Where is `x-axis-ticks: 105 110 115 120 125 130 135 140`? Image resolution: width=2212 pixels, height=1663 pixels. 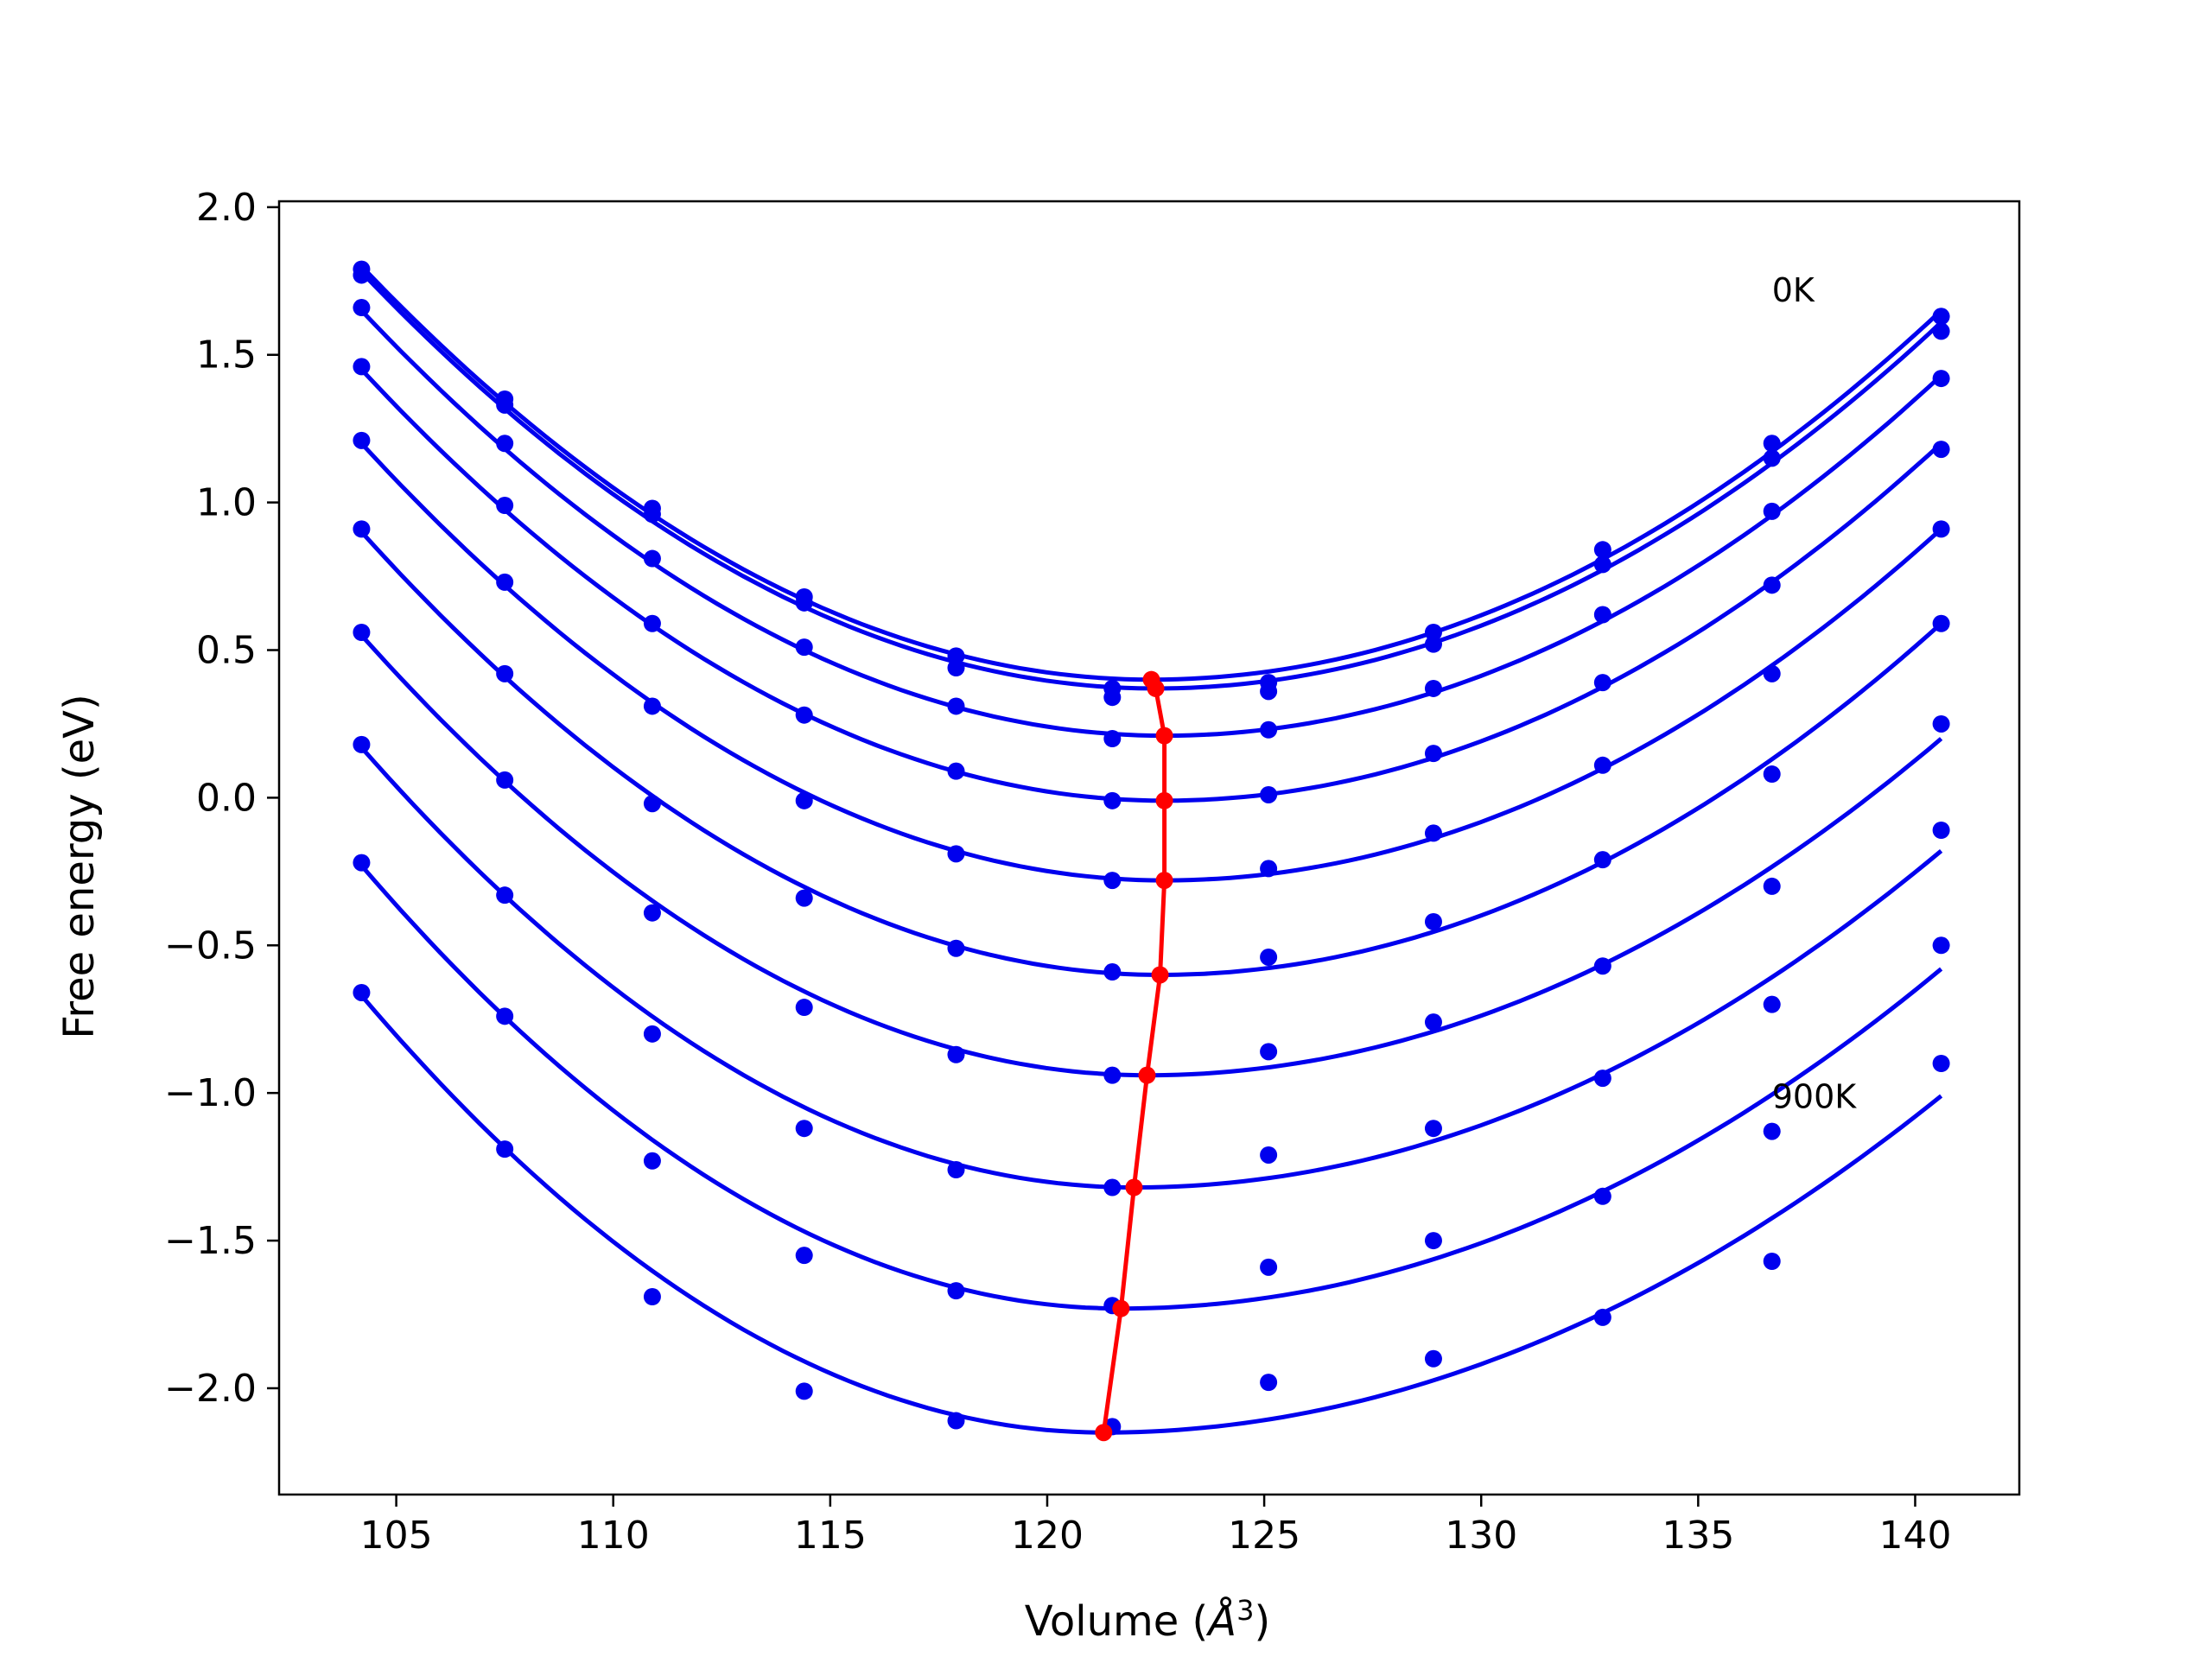 x-axis-ticks: 105 110 115 120 125 130 135 140 is located at coordinates (1155, 1527).